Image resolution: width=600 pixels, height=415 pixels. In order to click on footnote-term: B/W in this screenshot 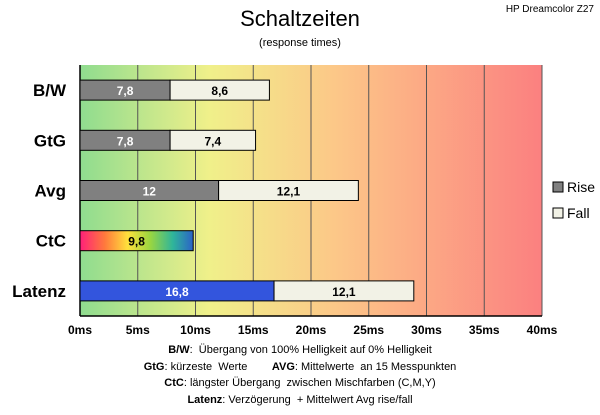, I will do `click(179, 350)`.